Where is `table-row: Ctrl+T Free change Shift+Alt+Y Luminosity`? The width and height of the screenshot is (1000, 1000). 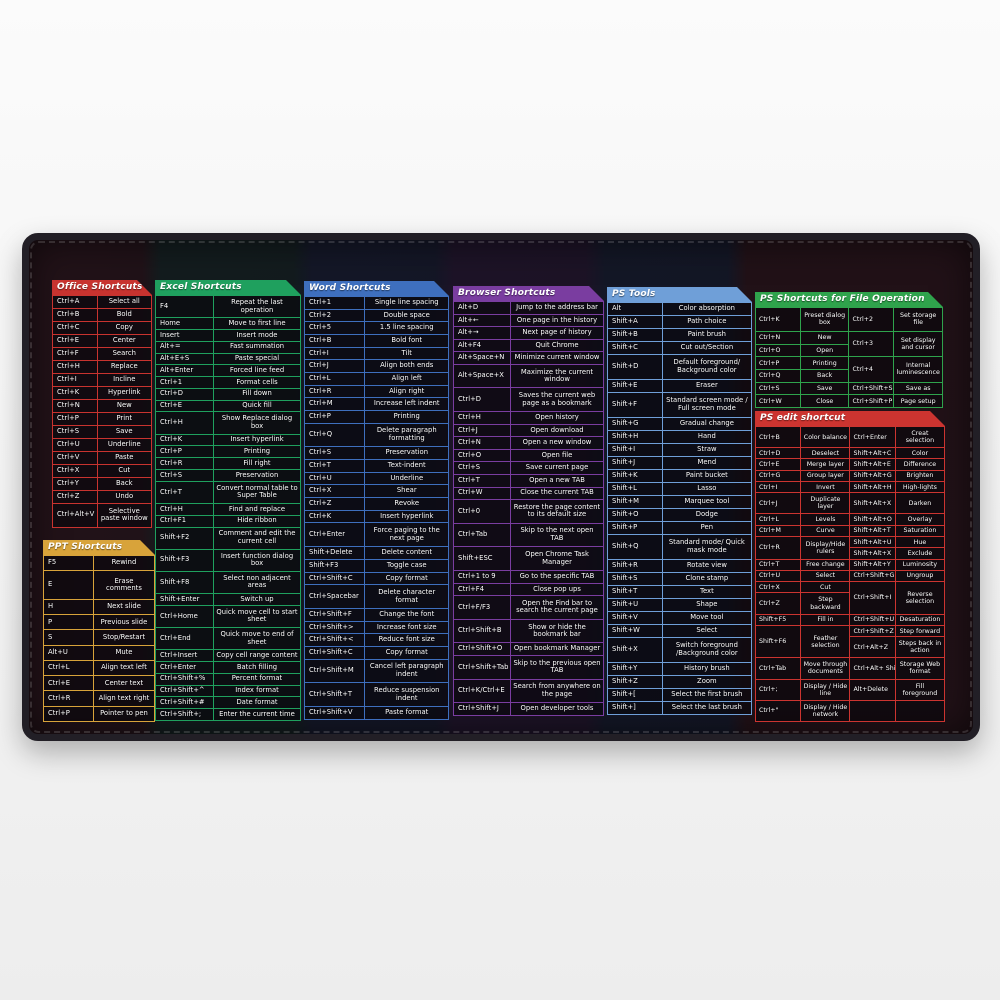
table-row: Ctrl+T Free change Shift+Alt+Y Luminosity is located at coordinates (850, 564).